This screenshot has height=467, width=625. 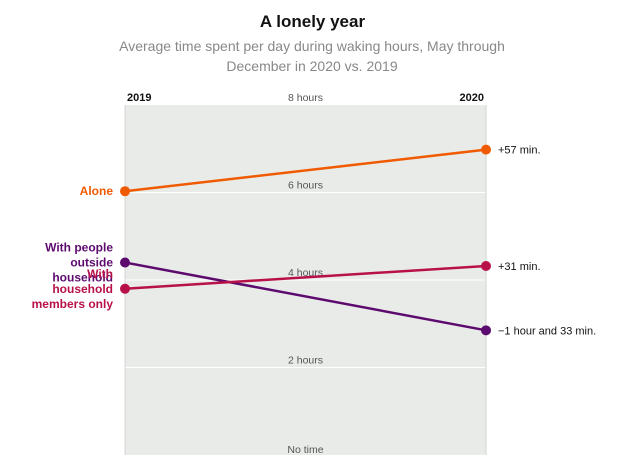 I want to click on series-label-with-people-outside-household: With people, so click(x=79, y=248).